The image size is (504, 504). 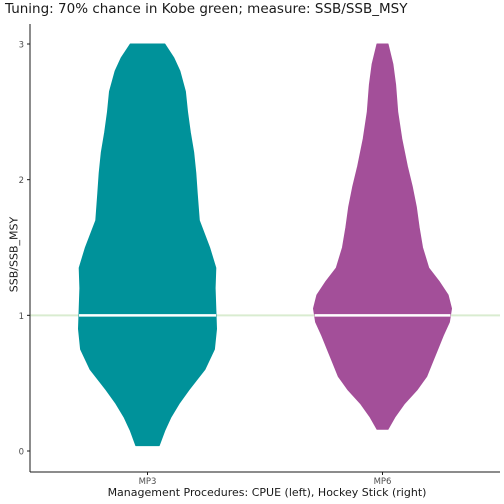 I want to click on y-tick-label: 2, so click(x=21, y=181).